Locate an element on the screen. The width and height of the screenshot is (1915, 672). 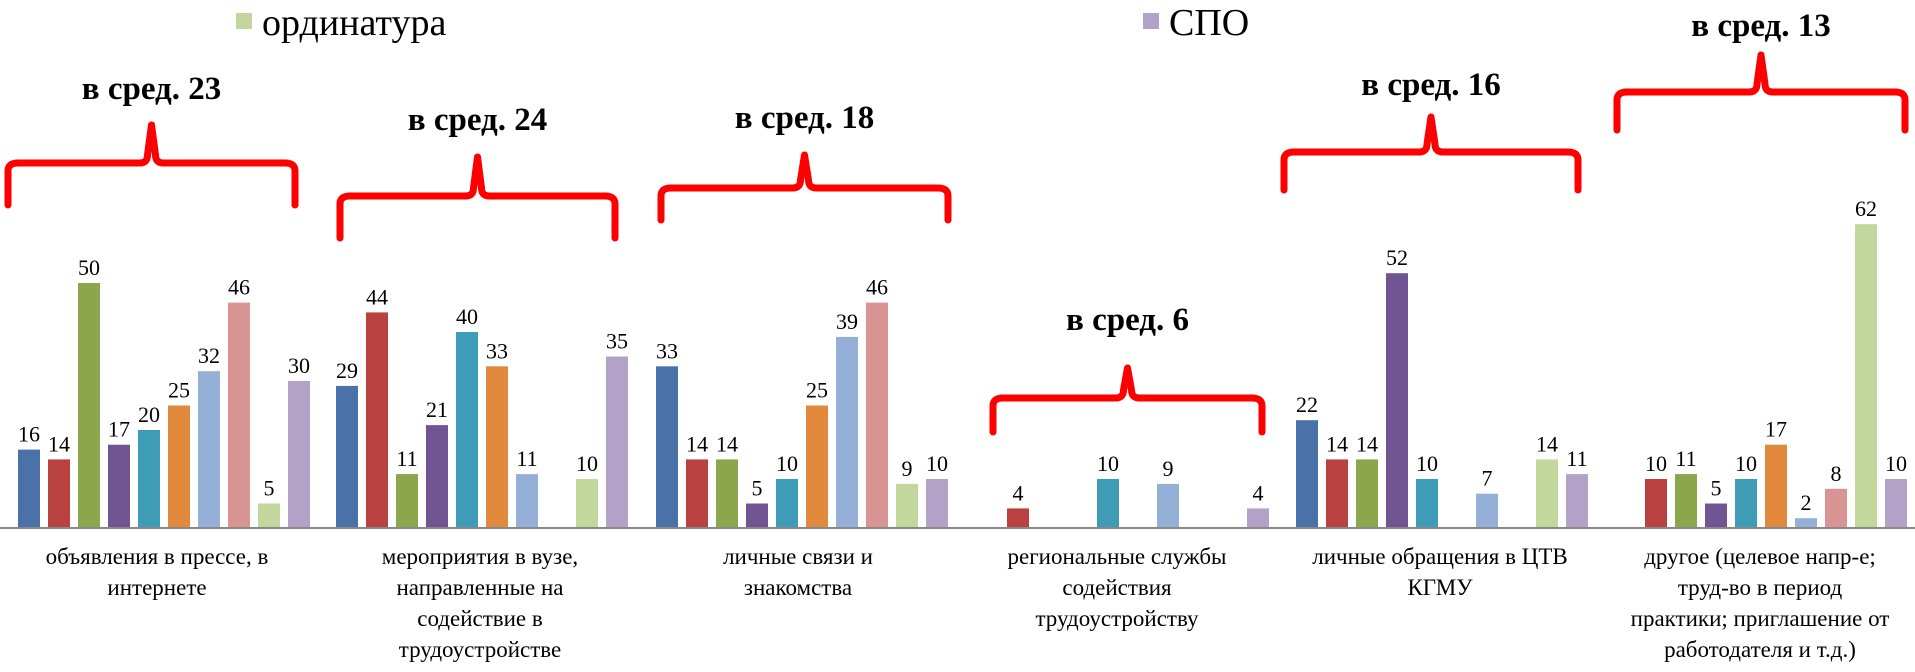
category-label-line: труд-во в период is located at coordinates (1760, 587).